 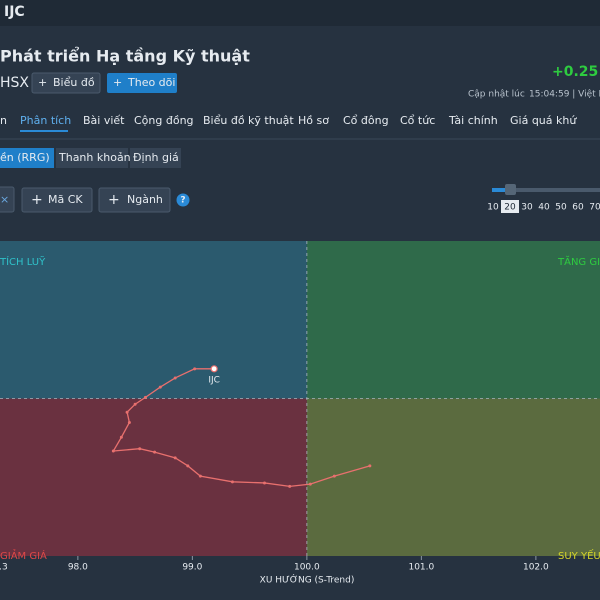 What do you see at coordinates (104, 120) in the screenshot?
I see `tab: Bài viết` at bounding box center [104, 120].